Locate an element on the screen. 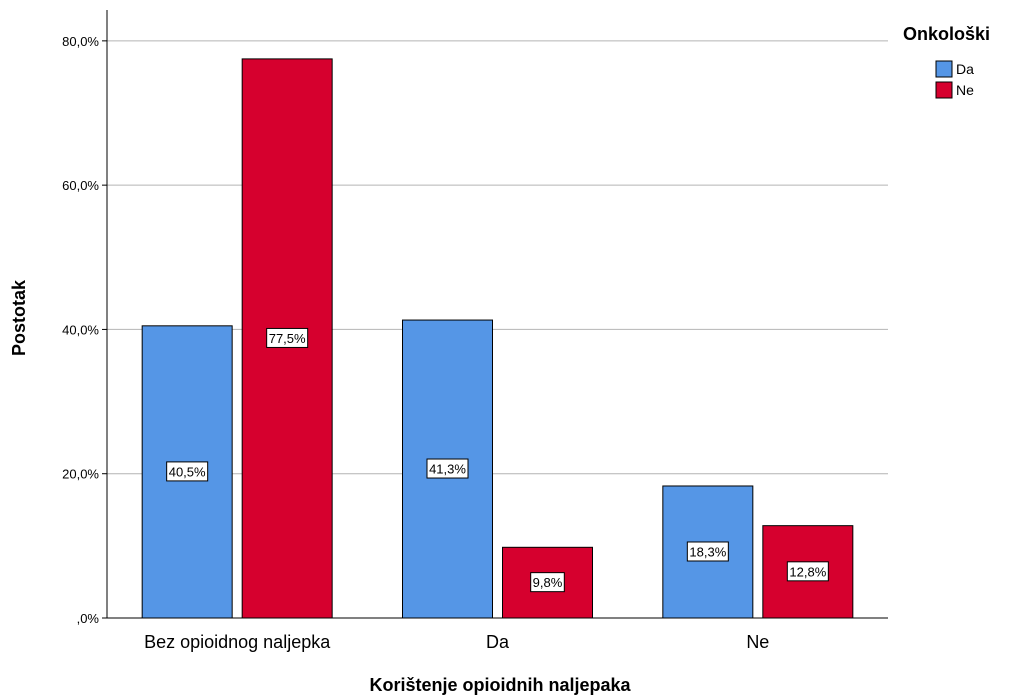 The width and height of the screenshot is (1015, 698). x-category-label: Da is located at coordinates (498, 642).